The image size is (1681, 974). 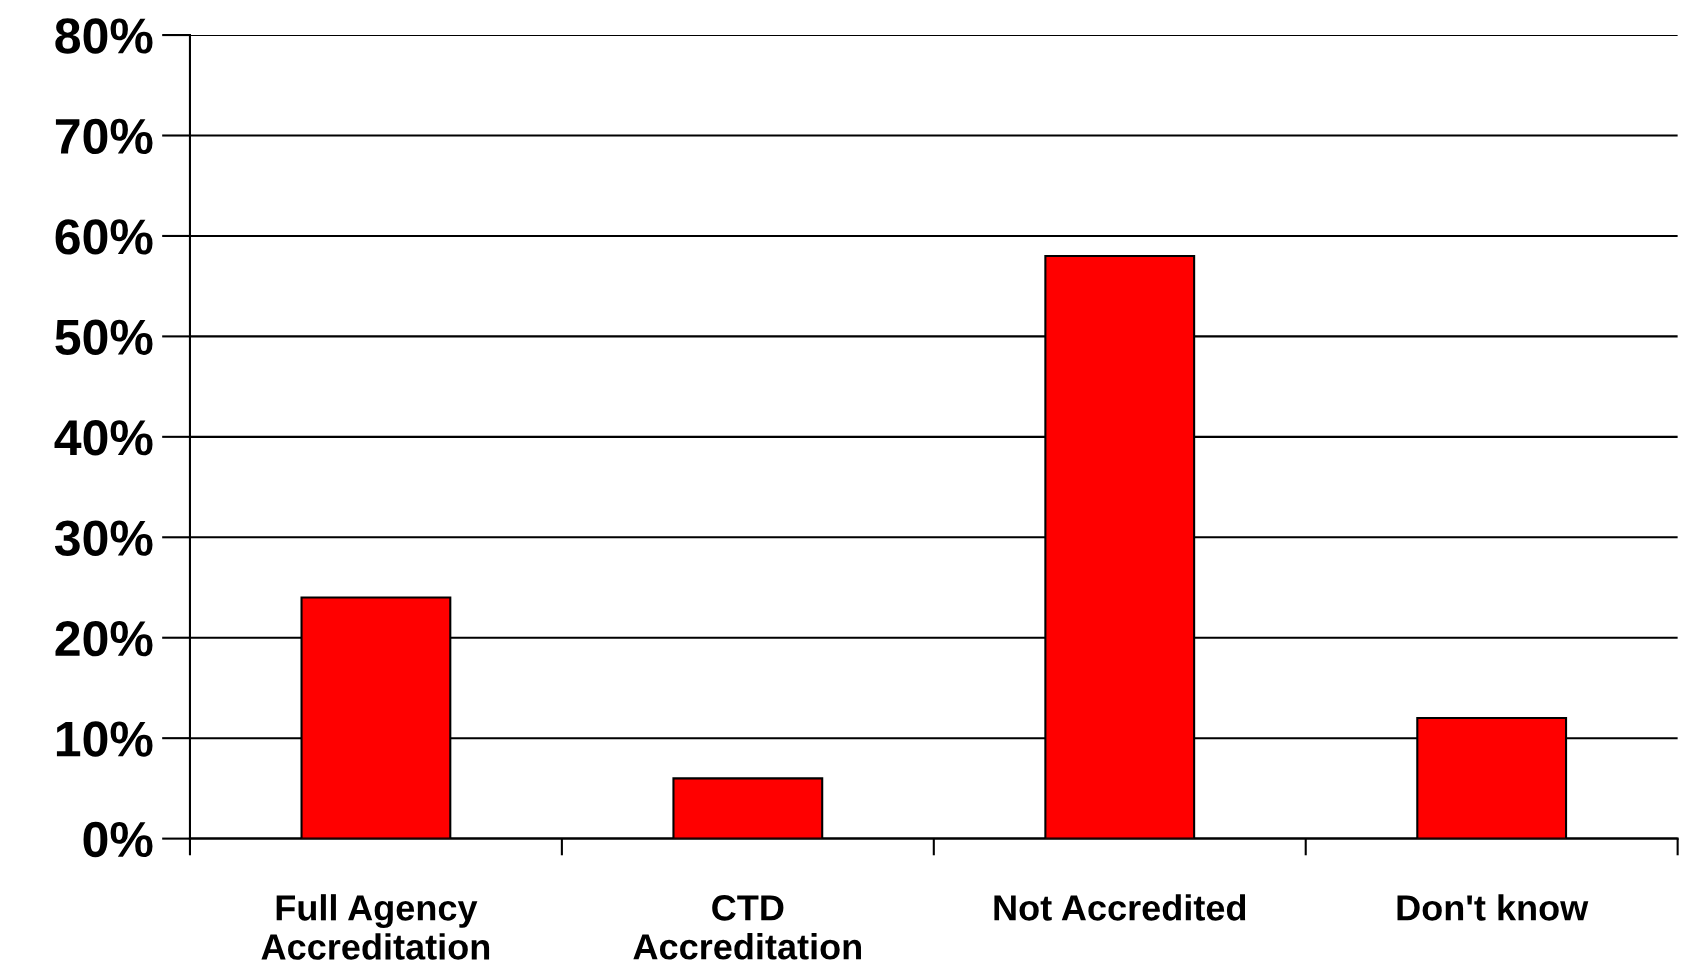 What do you see at coordinates (103, 538) in the screenshot?
I see `y-tick-label: 30%` at bounding box center [103, 538].